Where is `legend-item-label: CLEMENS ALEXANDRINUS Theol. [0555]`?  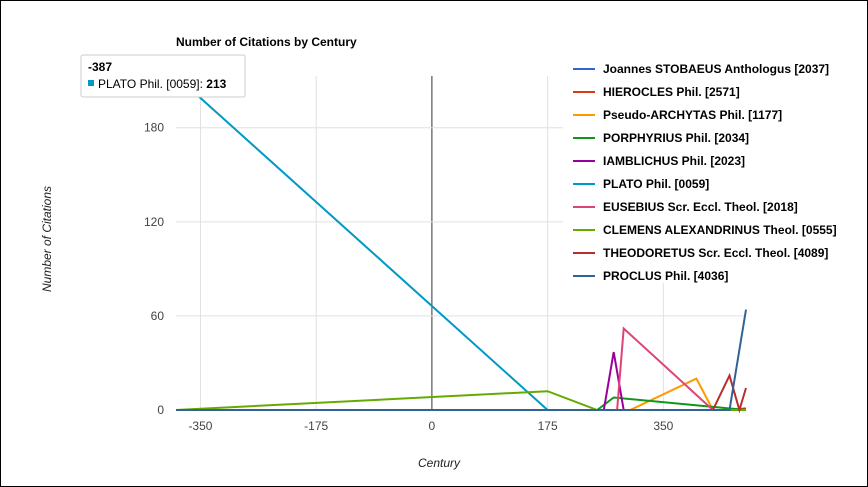 legend-item-label: CLEMENS ALEXANDRINUS Theol. [0555] is located at coordinates (720, 230).